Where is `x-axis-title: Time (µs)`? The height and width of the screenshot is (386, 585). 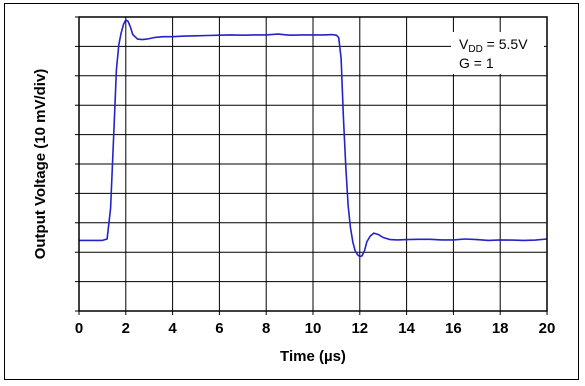 x-axis-title: Time (µs) is located at coordinates (313, 356).